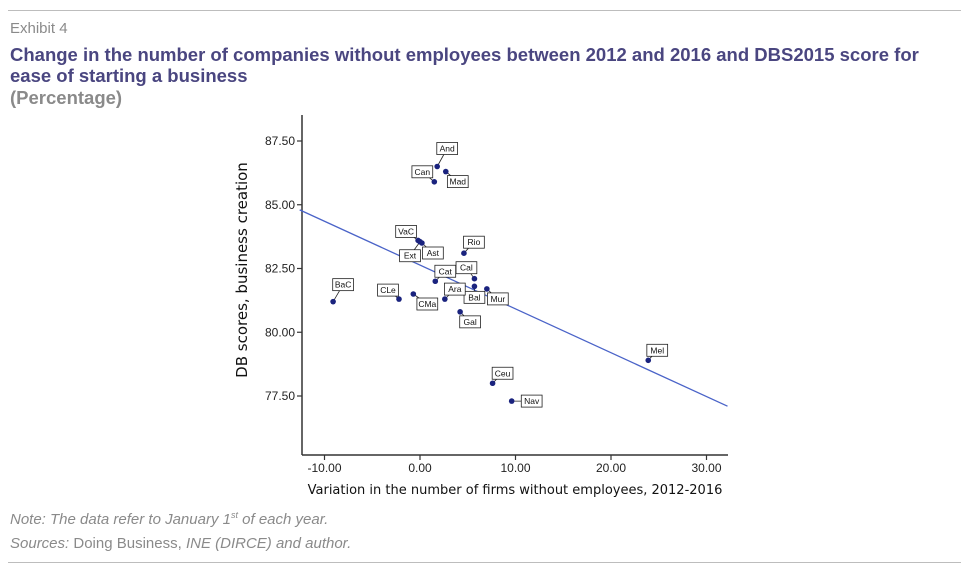 The image size is (969, 572). Describe the element at coordinates (280, 205) in the screenshot. I see `y-tick-label: 85.00` at that location.